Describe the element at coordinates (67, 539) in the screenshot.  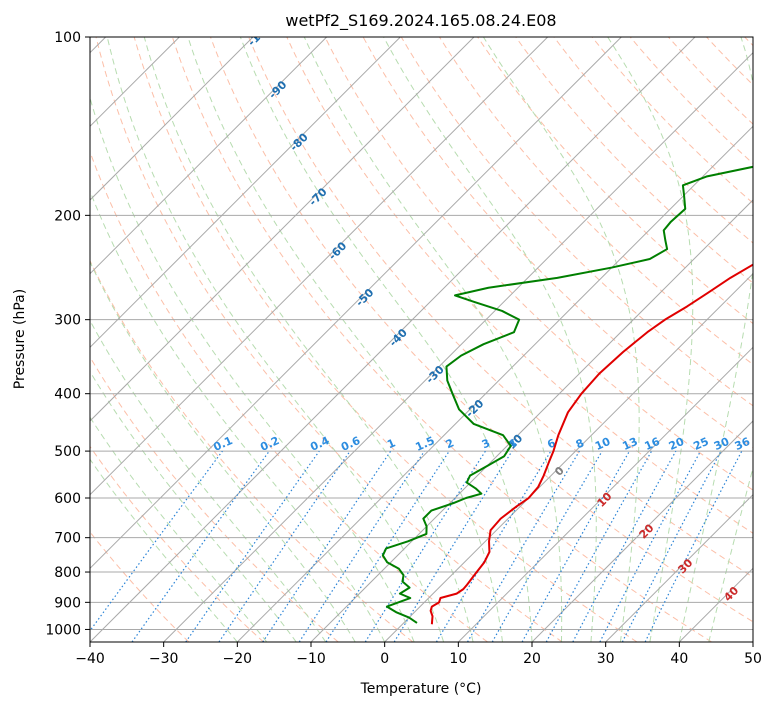
I see `y-tick-label: 700` at that location.